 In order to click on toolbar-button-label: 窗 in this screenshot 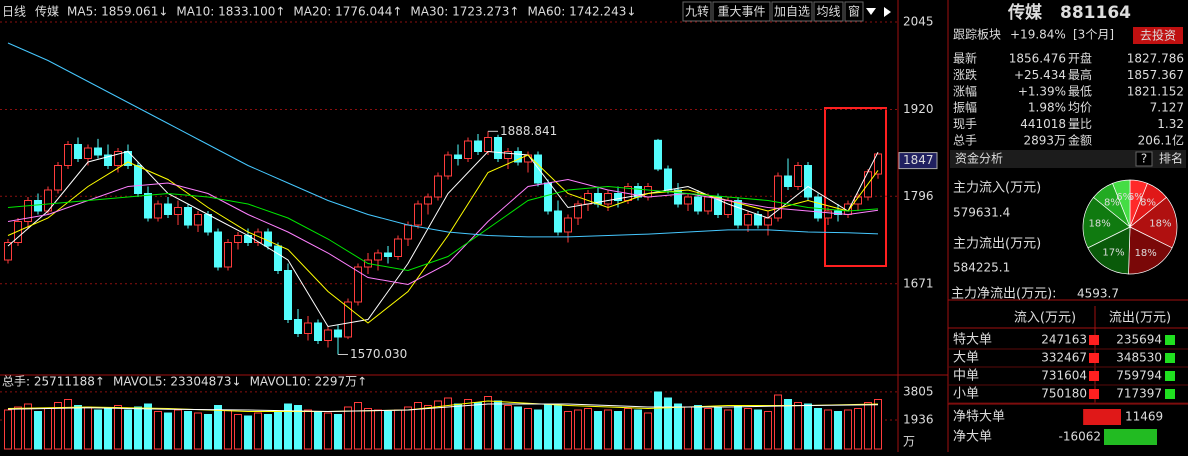, I will do `click(854, 12)`.